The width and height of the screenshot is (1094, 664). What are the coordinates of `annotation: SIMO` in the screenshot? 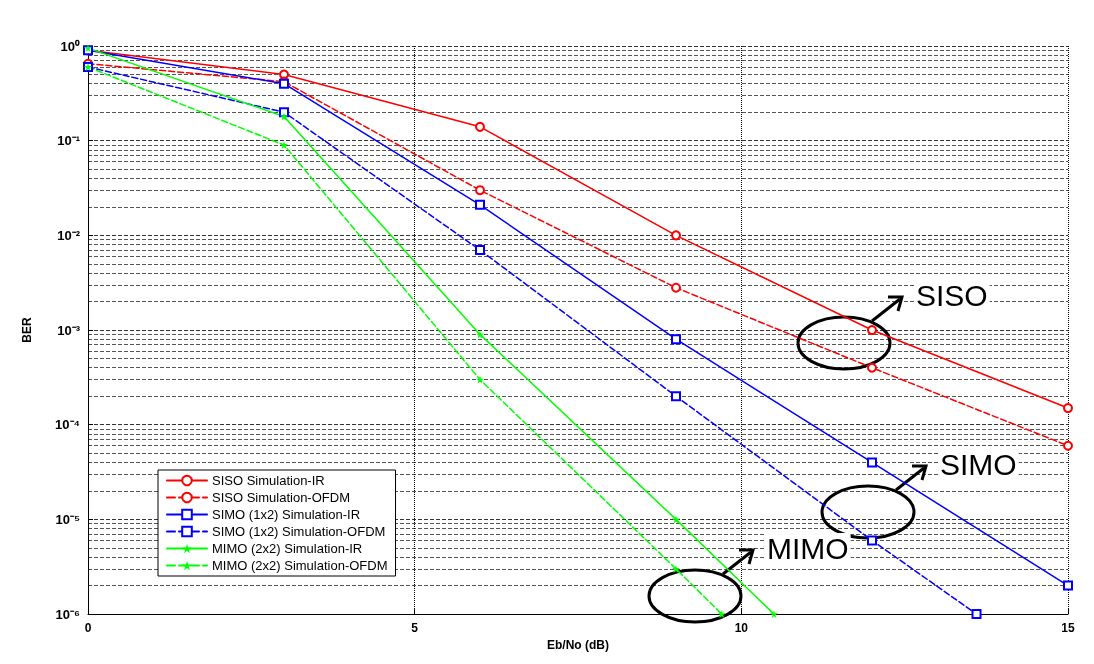 It's located at (978, 464).